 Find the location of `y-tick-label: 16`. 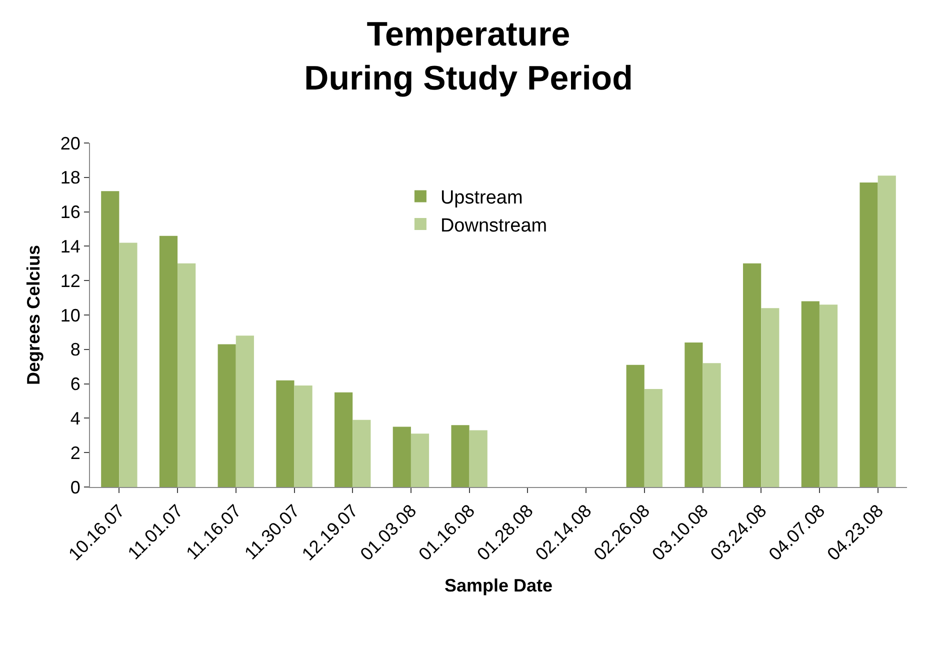

y-tick-label: 16 is located at coordinates (70, 212).